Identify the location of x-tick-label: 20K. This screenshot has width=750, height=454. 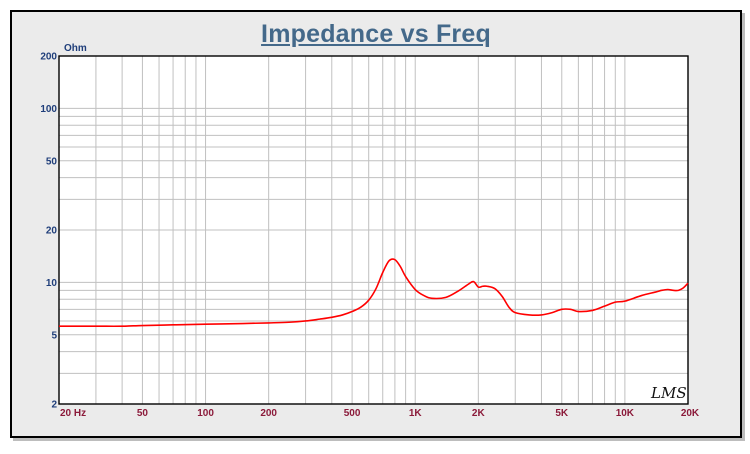
(690, 413).